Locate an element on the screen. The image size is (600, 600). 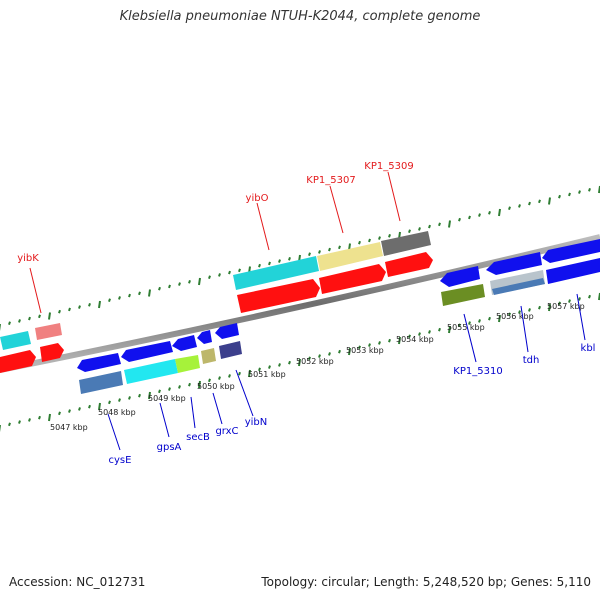
gene-label-kp1-5309: KP1_5309 is located at coordinates (388, 166).